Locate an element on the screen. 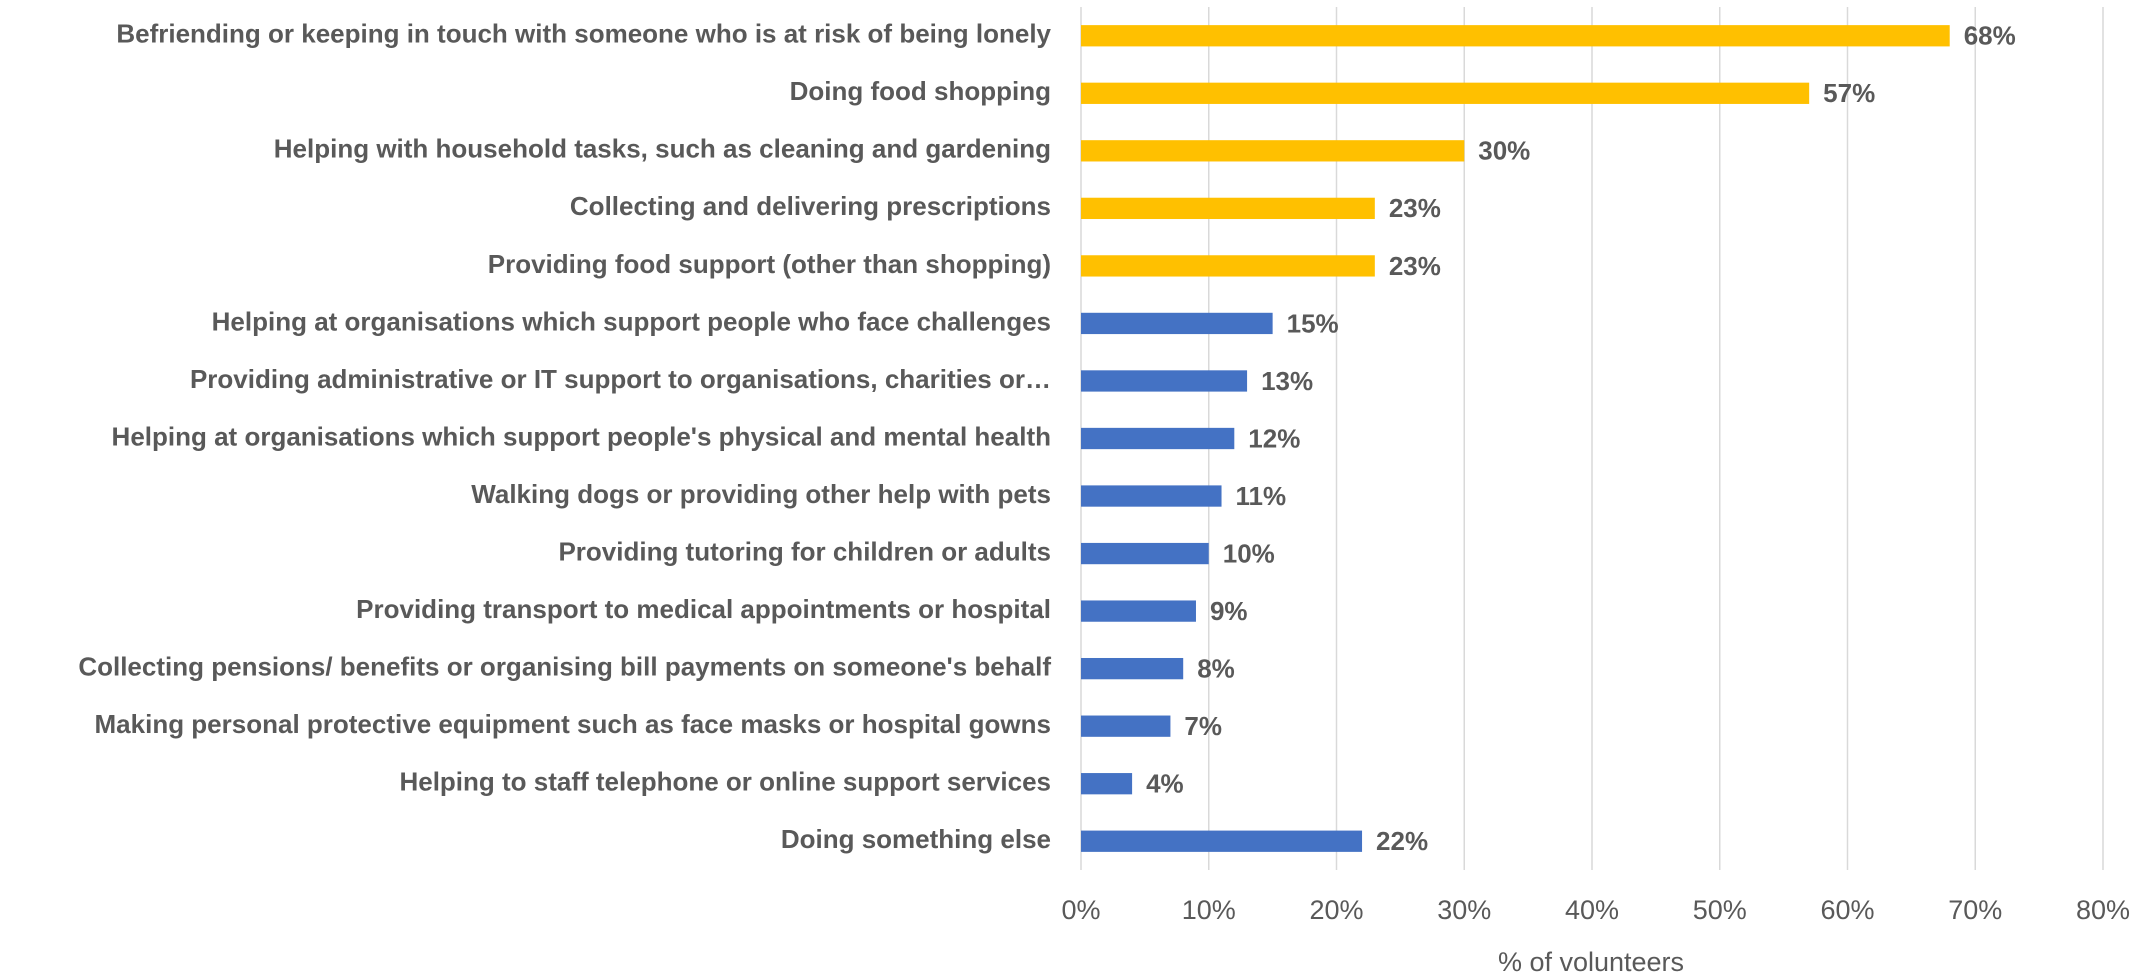 The width and height of the screenshot is (2150, 976). x-tick-label: 0% is located at coordinates (1080, 910).